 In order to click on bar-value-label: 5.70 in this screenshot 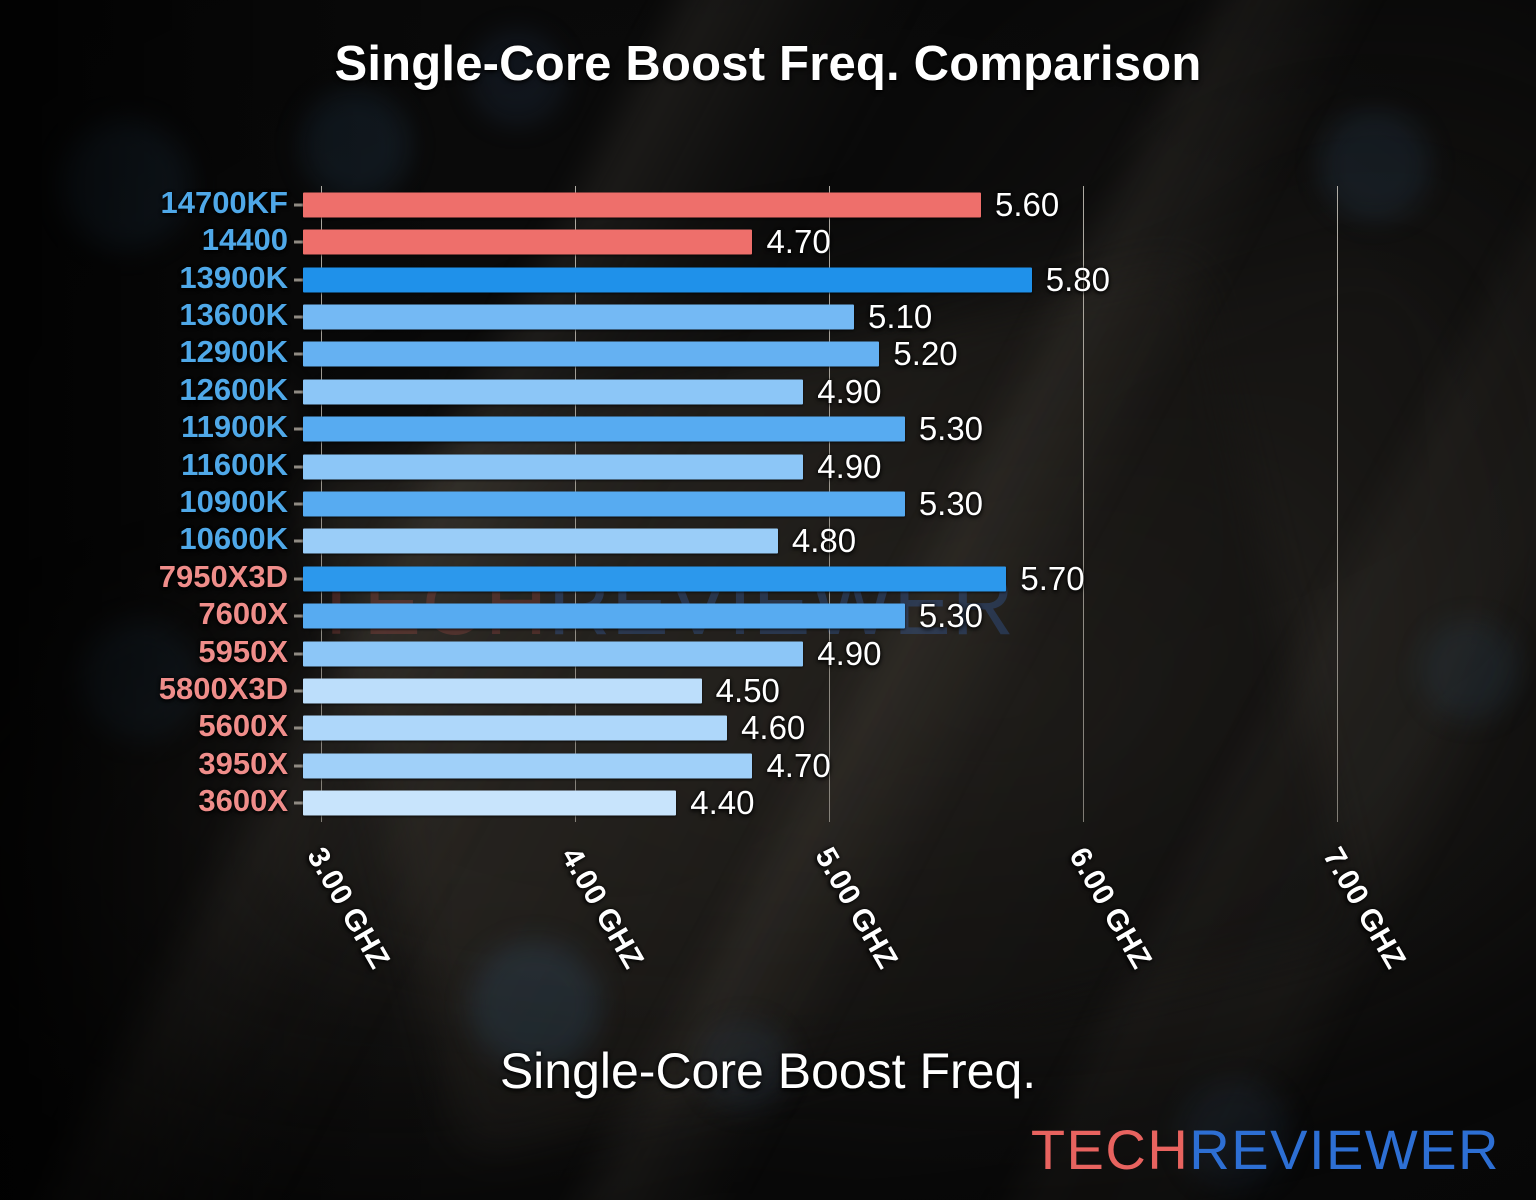, I will do `click(1052, 578)`.